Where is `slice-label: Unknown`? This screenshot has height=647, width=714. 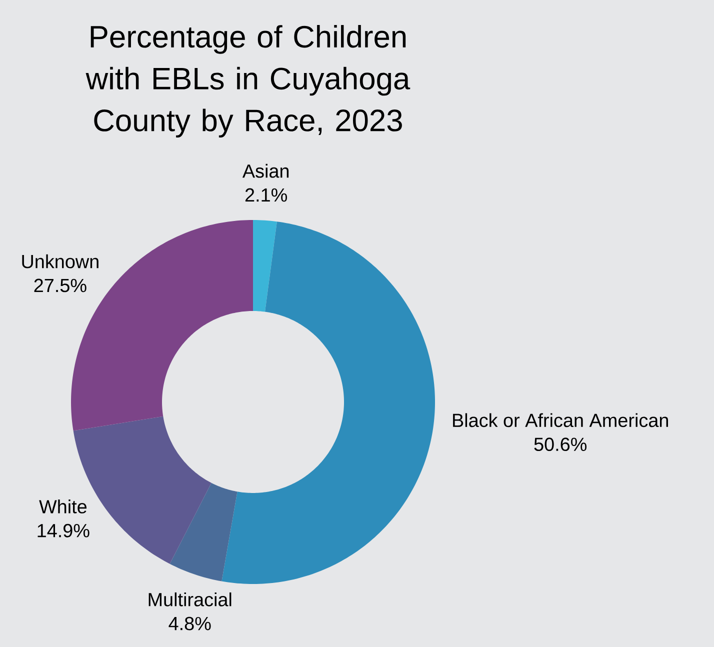 slice-label: Unknown is located at coordinates (60, 261).